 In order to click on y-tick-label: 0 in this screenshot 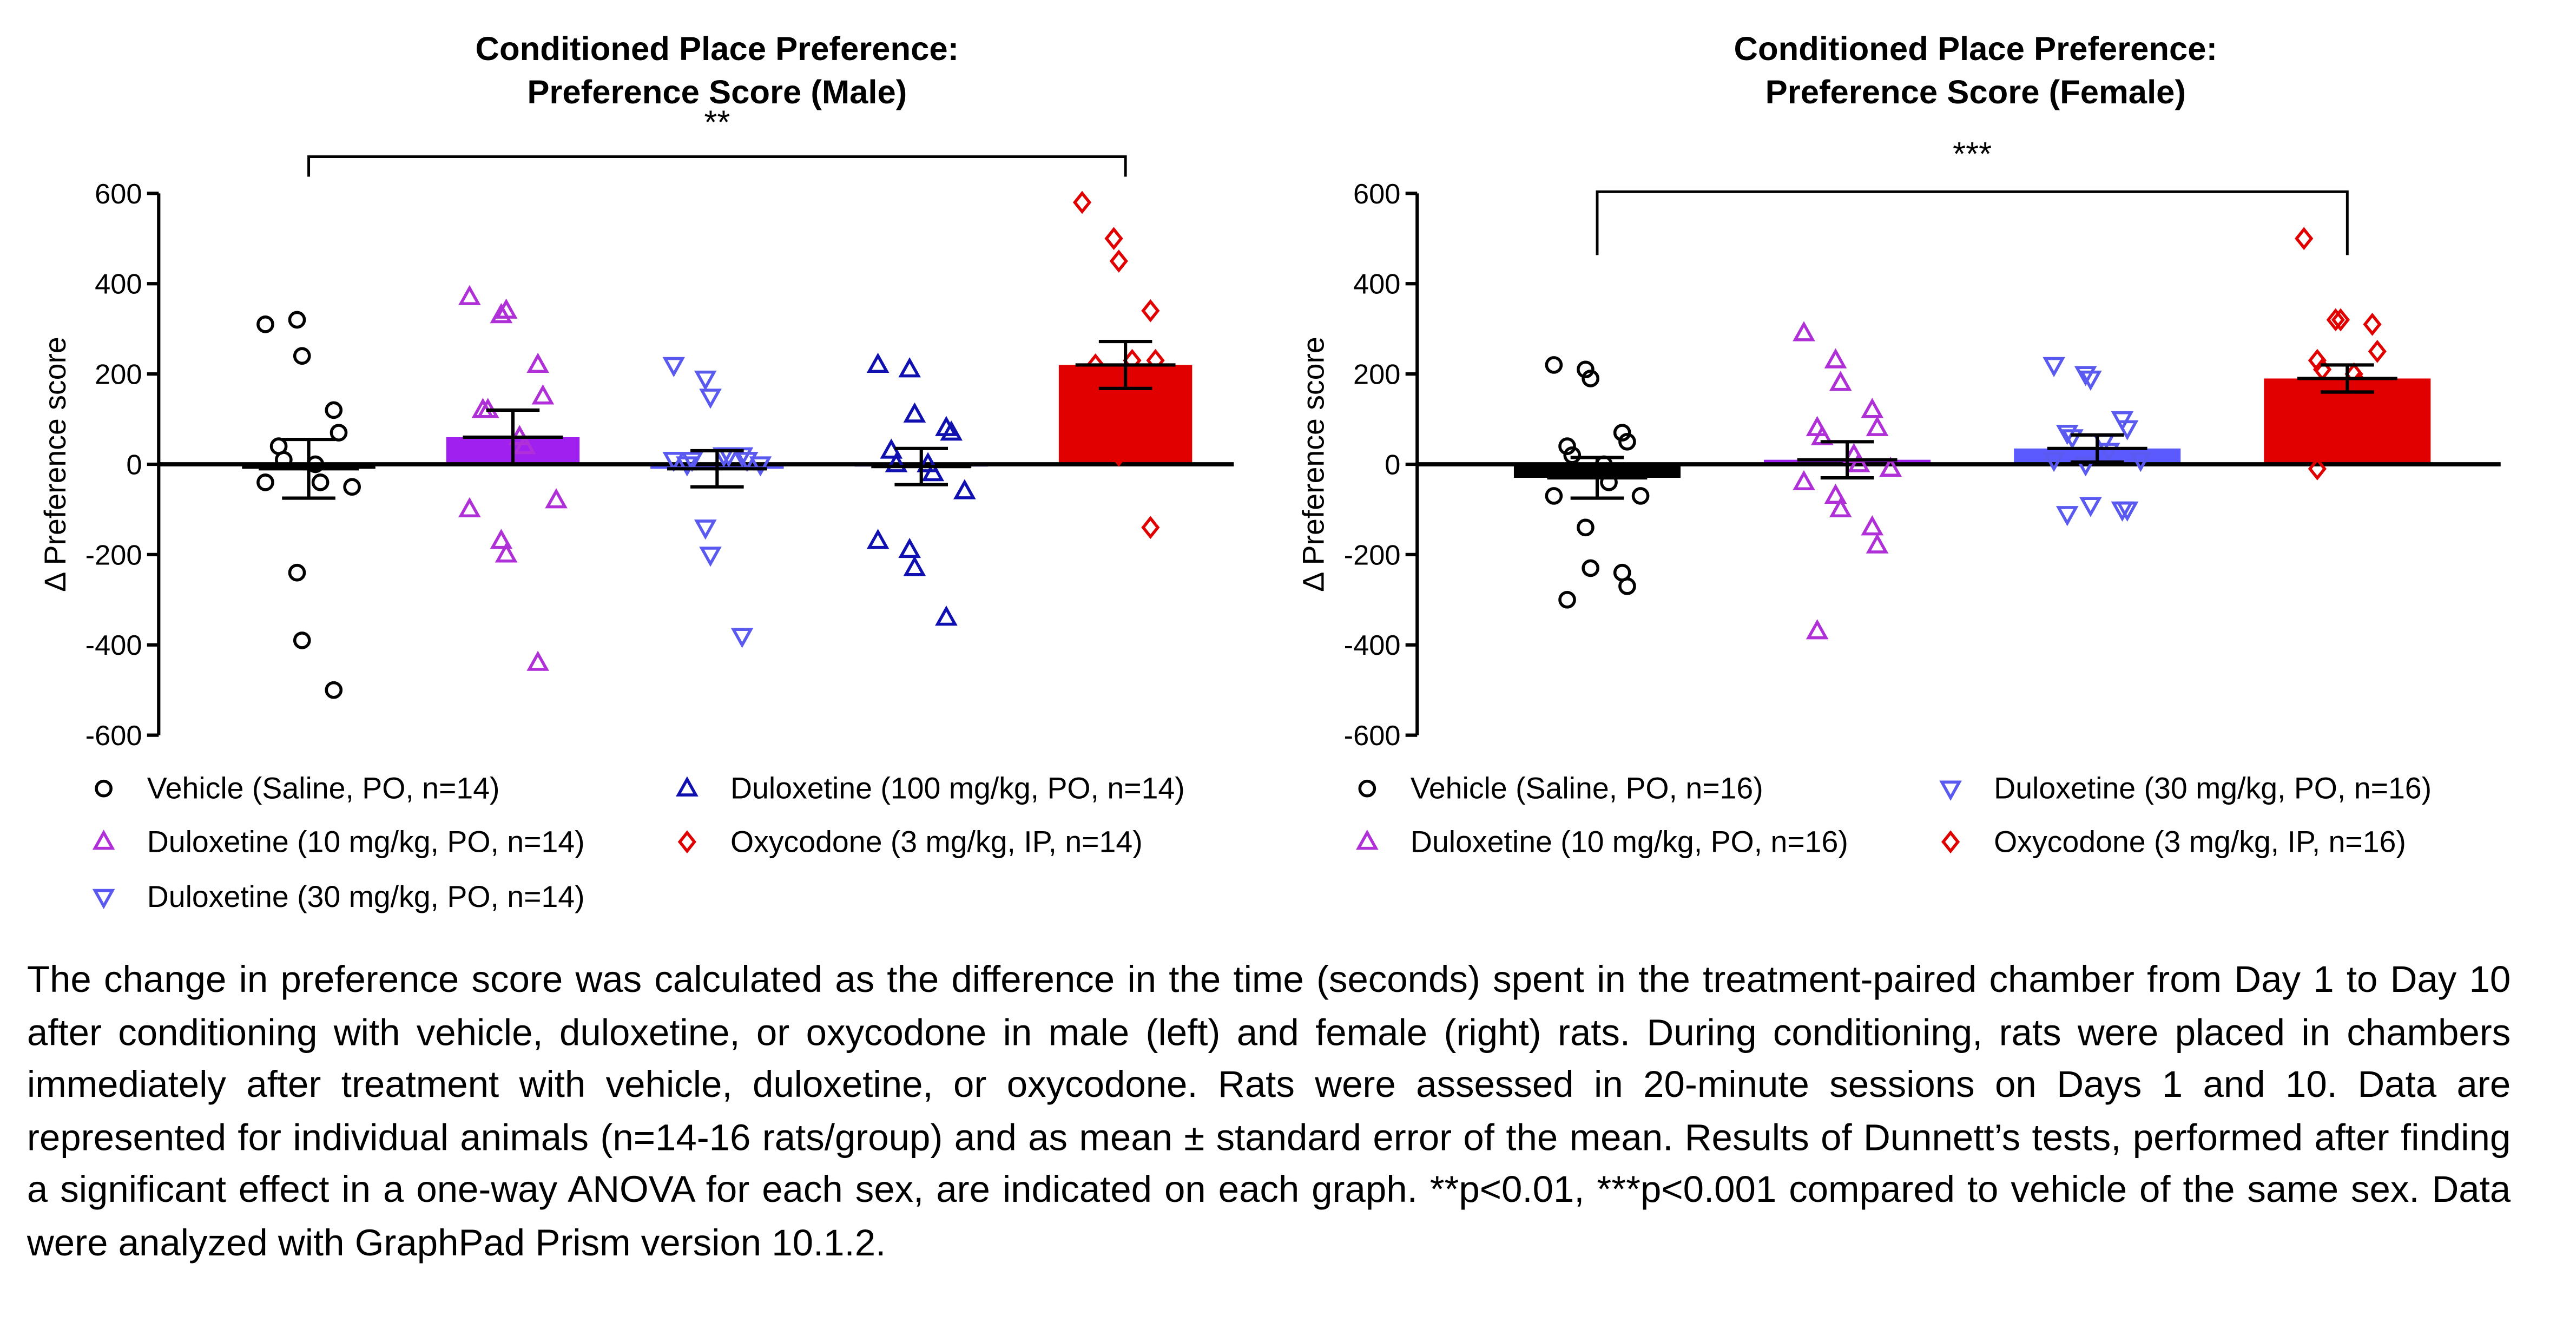, I will do `click(1392, 465)`.